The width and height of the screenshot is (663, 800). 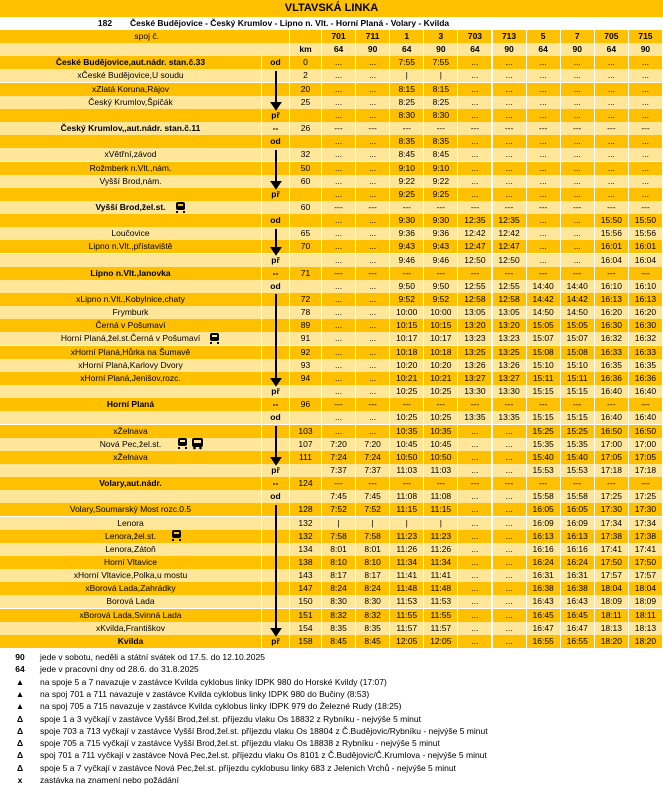 I want to click on variant: 90, so click(x=441, y=50).